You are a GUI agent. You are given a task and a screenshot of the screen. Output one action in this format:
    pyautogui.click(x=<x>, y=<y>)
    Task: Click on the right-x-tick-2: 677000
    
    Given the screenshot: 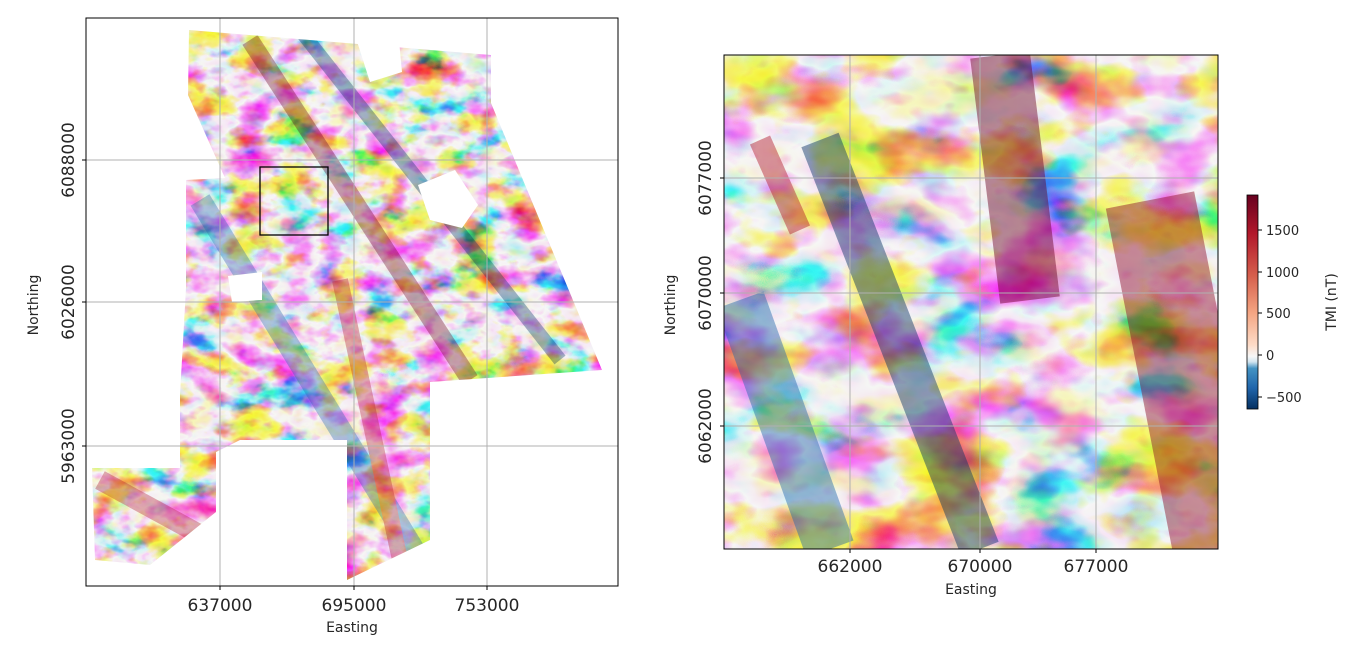 What is the action you would take?
    pyautogui.click(x=1096, y=567)
    